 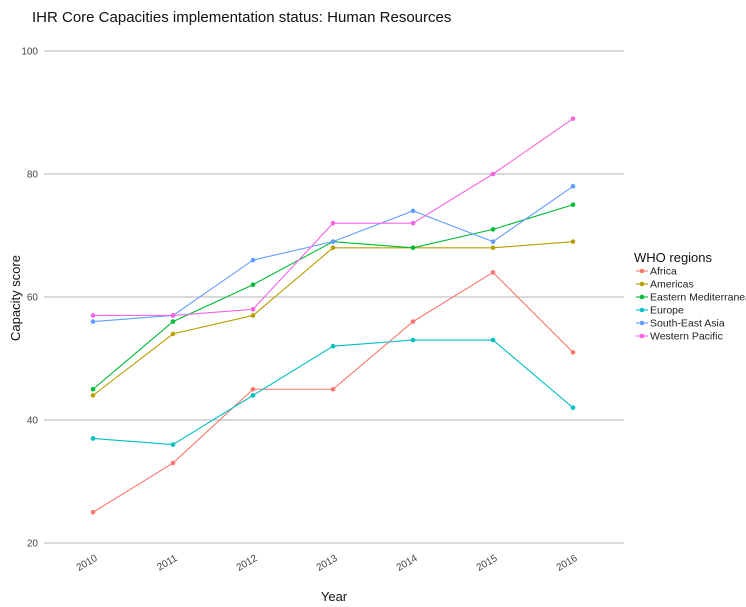 I want to click on x-tick-label: 2012, so click(x=247, y=563).